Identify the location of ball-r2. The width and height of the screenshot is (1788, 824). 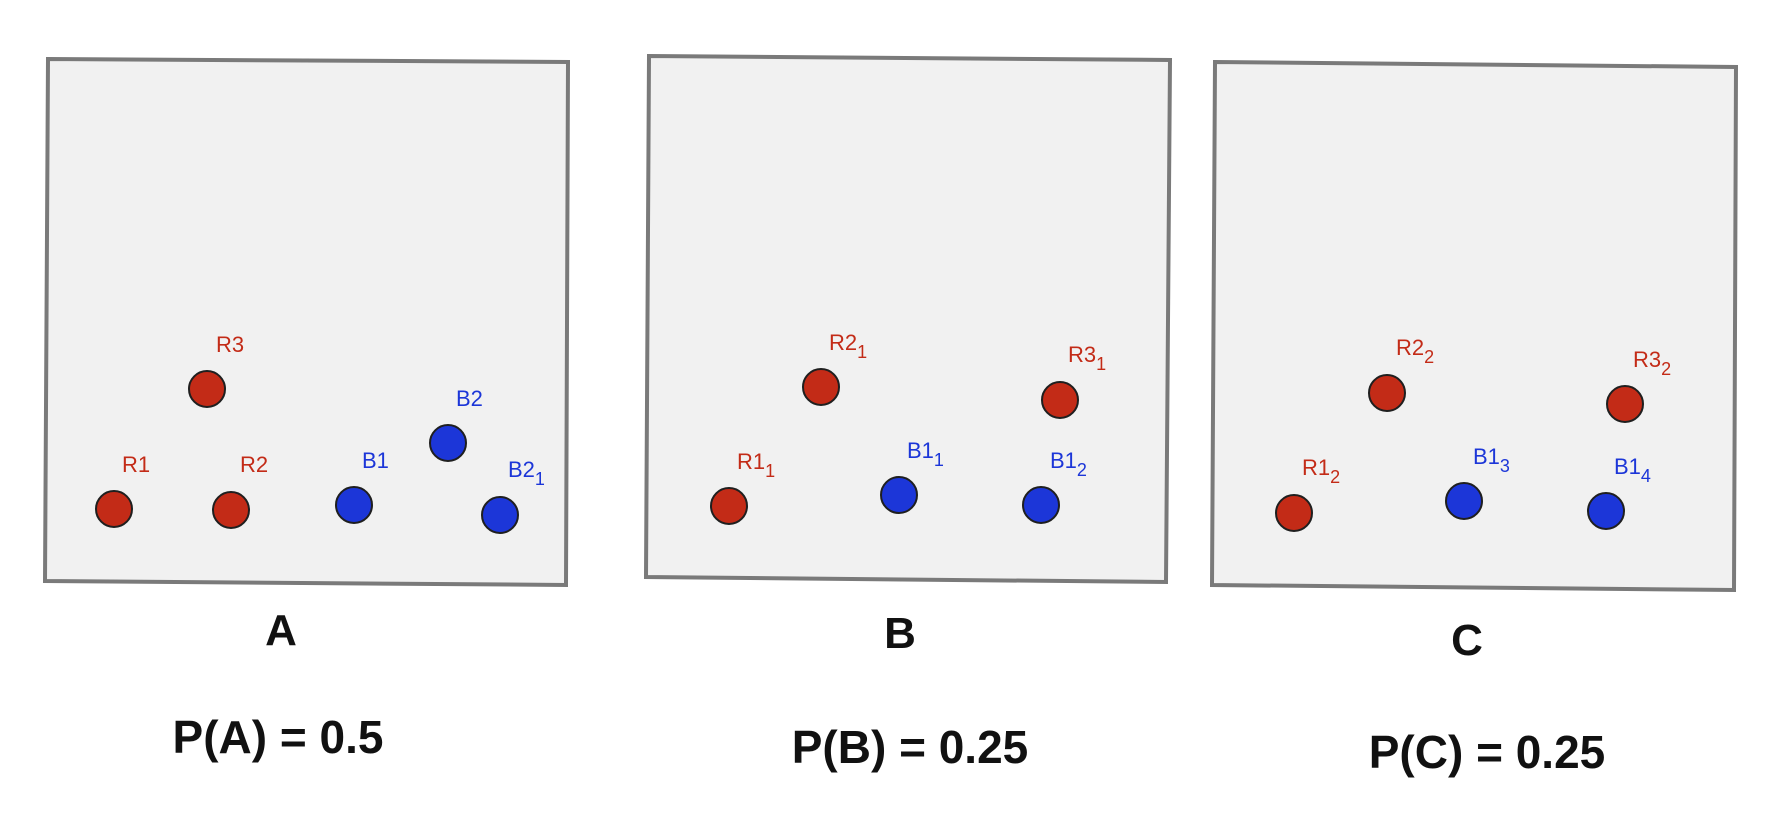
(231, 510).